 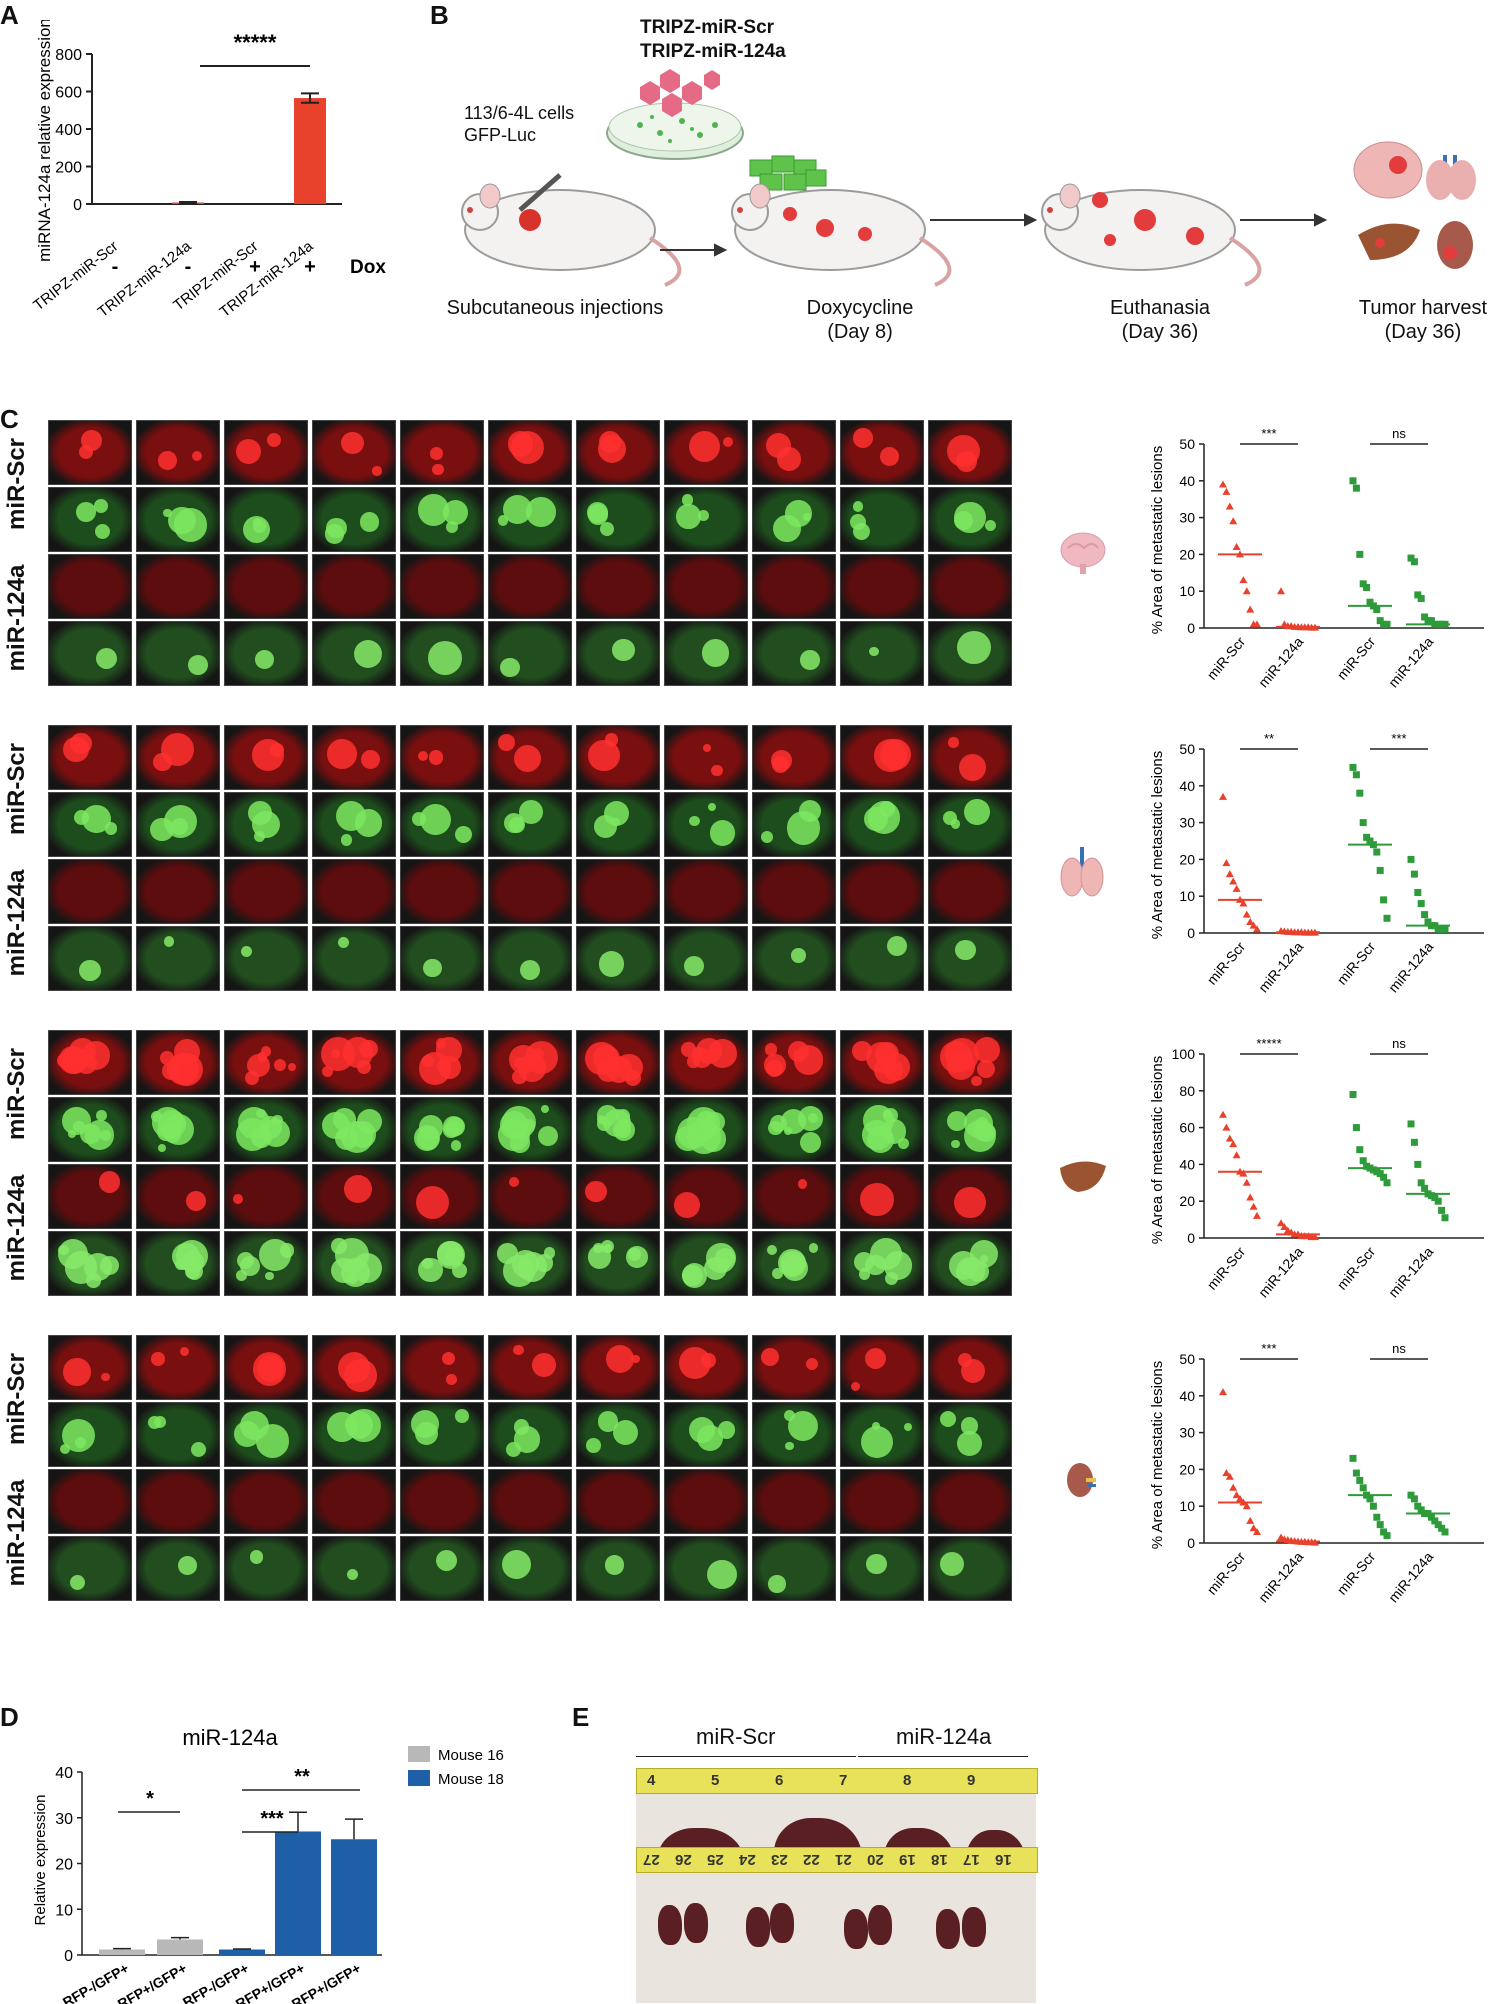 I want to click on panel-a-significance: *****, so click(x=255, y=42).